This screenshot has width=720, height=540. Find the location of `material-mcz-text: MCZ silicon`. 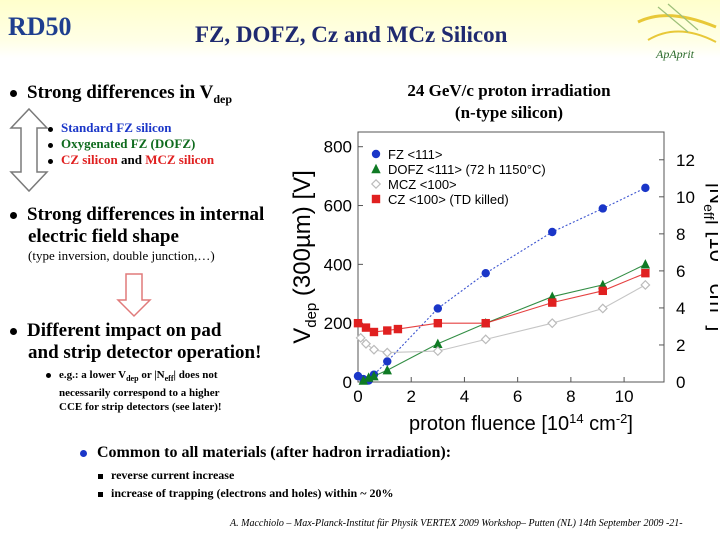

material-mcz-text: MCZ silicon is located at coordinates (180, 159).